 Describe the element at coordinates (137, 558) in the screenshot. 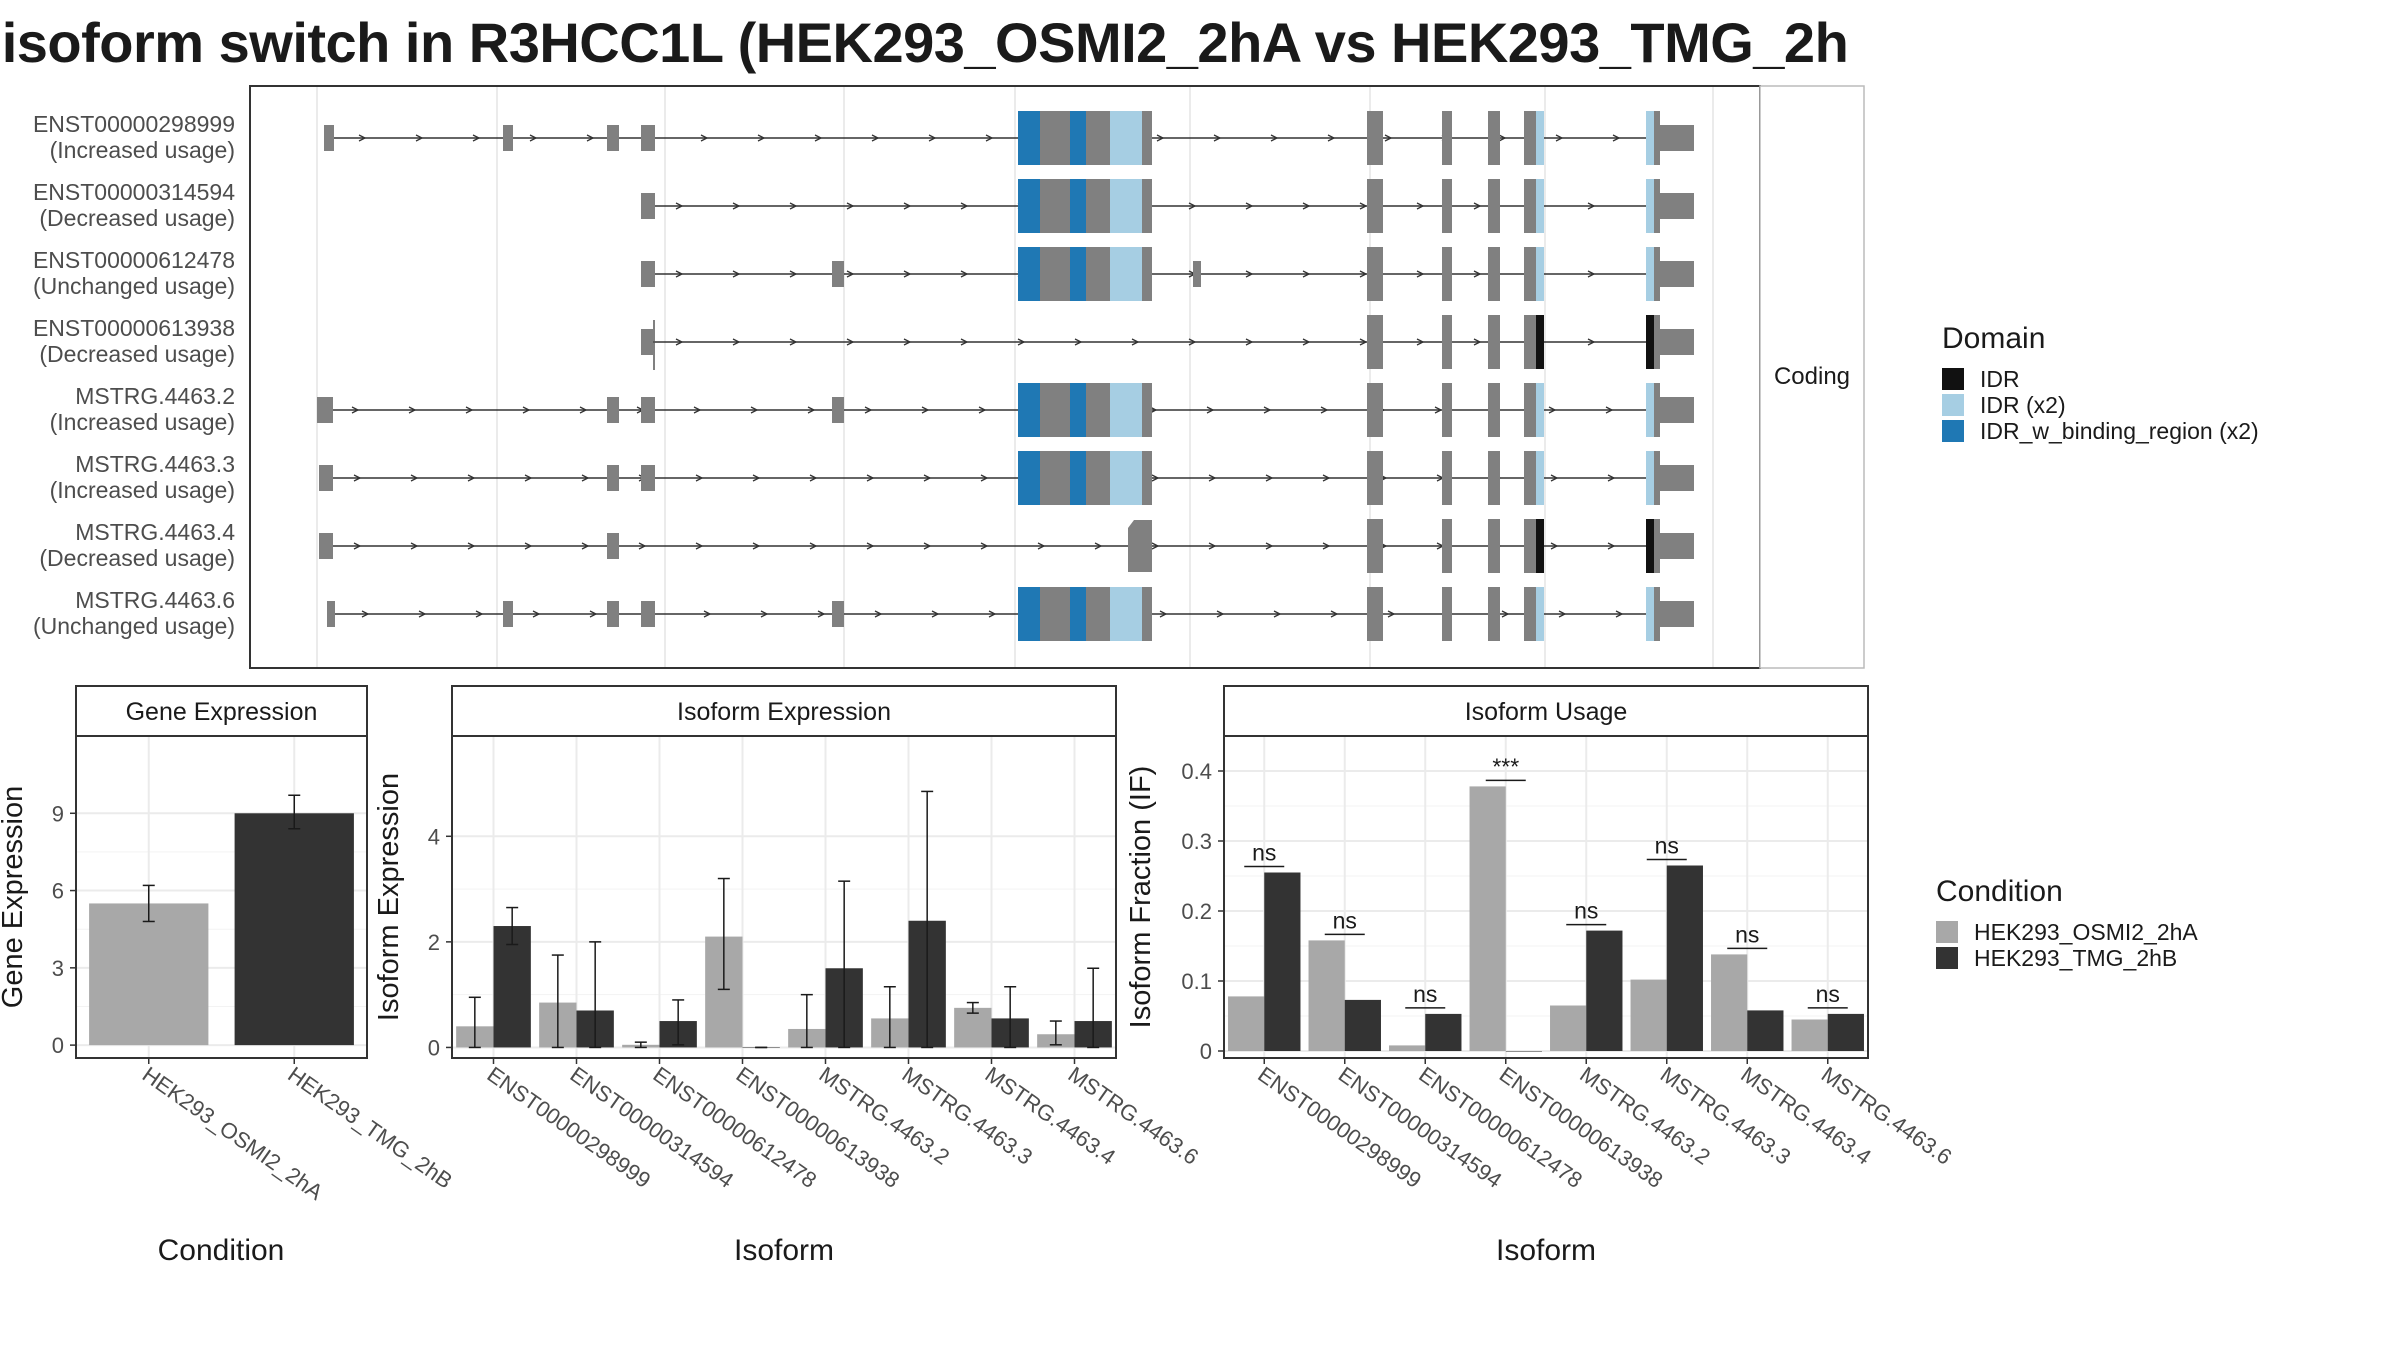

I see `transcript-usage-label: (Decreased usage)` at that location.